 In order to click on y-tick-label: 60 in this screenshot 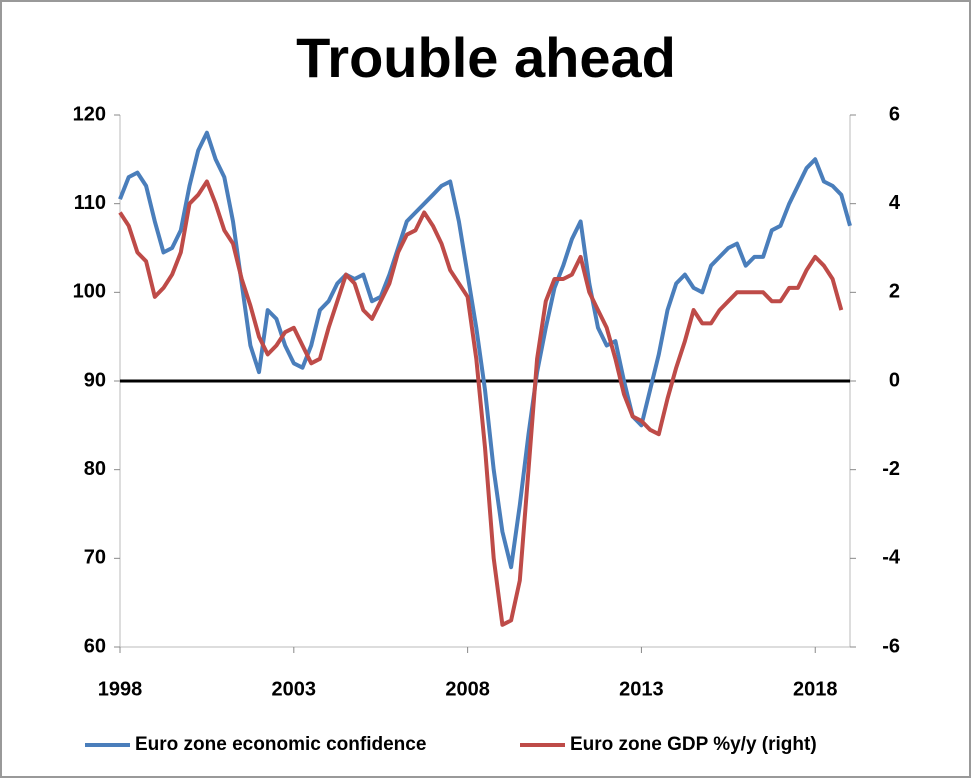, I will do `click(95, 646)`.